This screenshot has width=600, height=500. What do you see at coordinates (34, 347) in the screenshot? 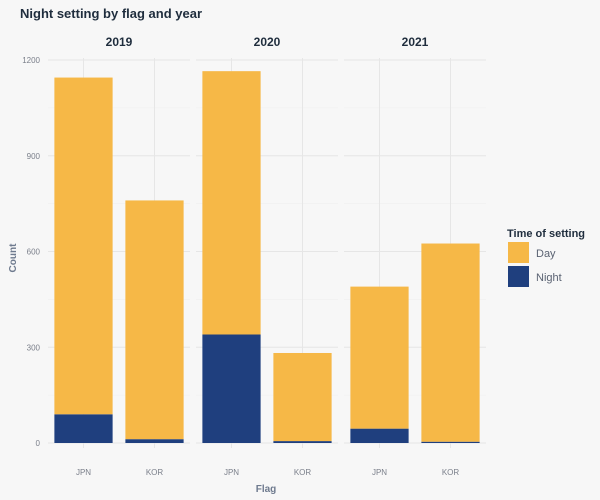
I see `y-tick-label: 300` at bounding box center [34, 347].